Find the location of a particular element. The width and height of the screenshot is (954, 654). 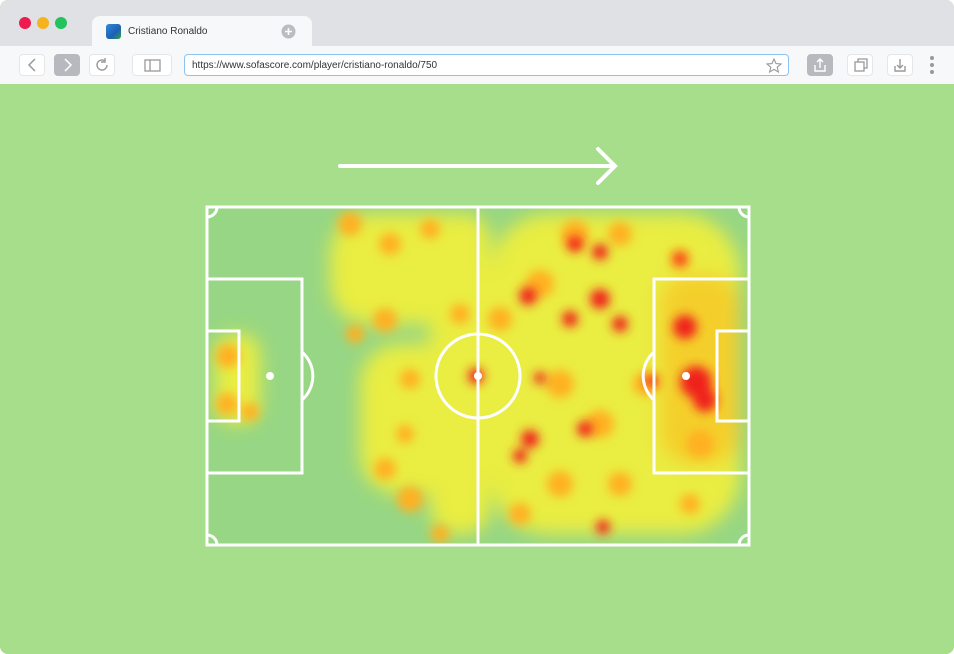

menu-button is located at coordinates (932, 65).